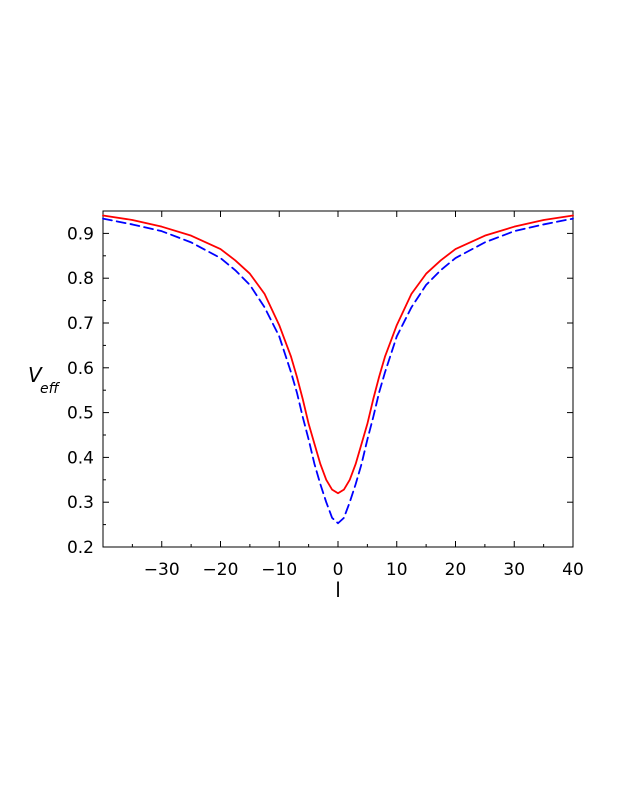 The width and height of the screenshot is (626, 810). Describe the element at coordinates (338, 590) in the screenshot. I see `x-axis-label: l` at that location.